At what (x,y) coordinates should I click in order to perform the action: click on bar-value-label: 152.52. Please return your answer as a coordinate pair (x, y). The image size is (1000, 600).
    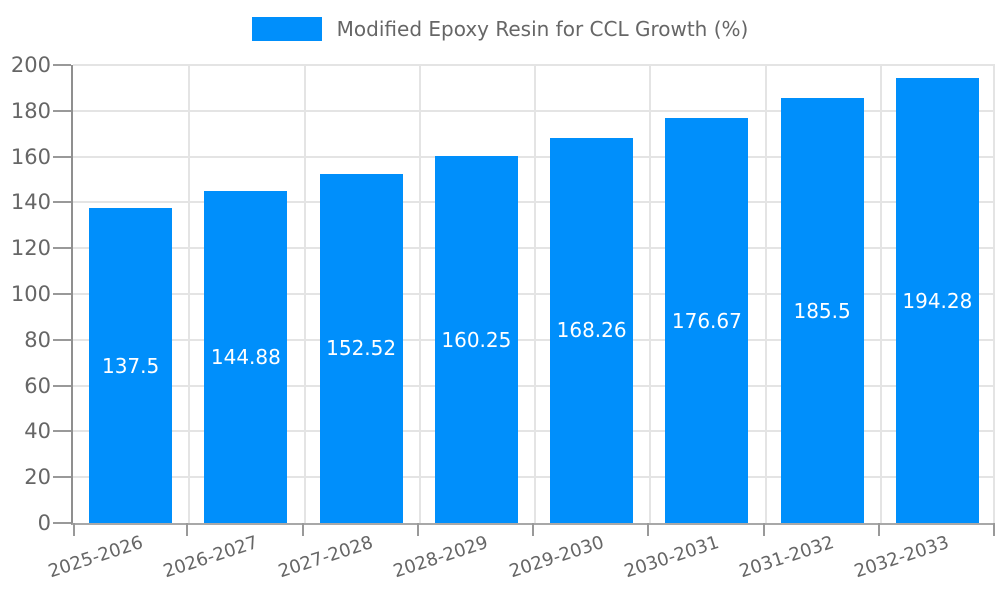
    Looking at the image, I should click on (361, 348).